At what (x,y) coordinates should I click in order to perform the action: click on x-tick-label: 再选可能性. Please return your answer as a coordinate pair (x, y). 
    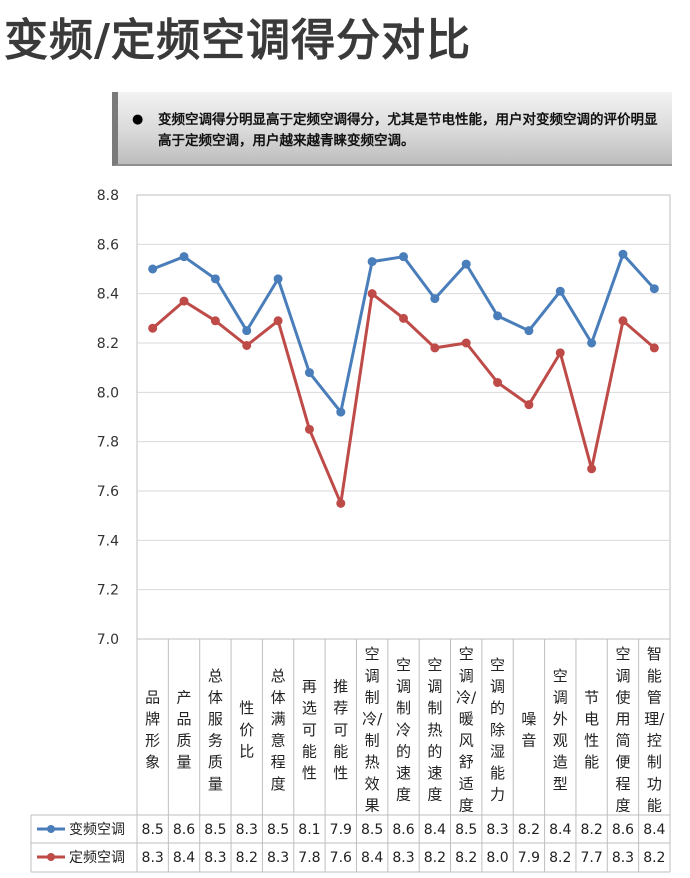
    Looking at the image, I should click on (309, 730).